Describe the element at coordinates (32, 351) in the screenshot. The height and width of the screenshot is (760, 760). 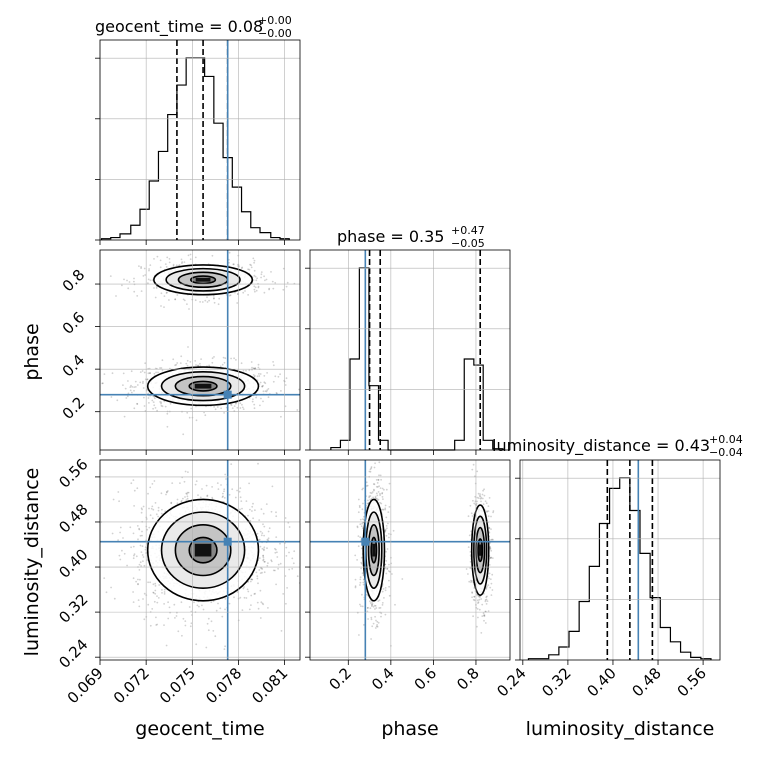
I see `ylabel-phase: phase` at that location.